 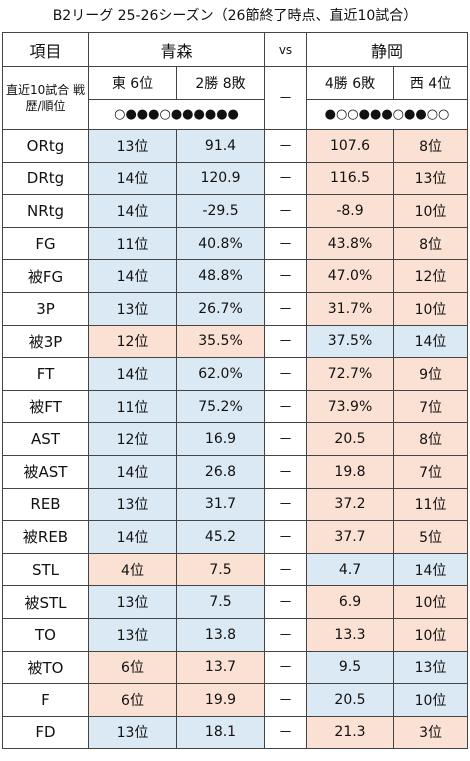 What do you see at coordinates (132, 83) in the screenshot?
I see `home-conference-rank: 東 6位` at bounding box center [132, 83].